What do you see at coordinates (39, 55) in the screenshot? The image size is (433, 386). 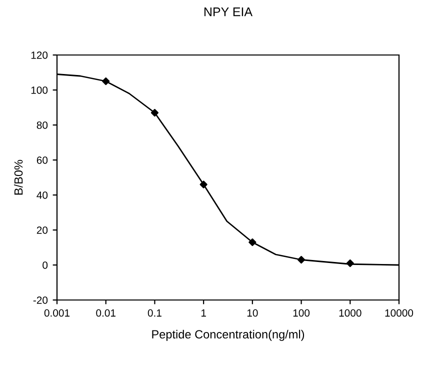 I see `y-tick-label: 120` at bounding box center [39, 55].